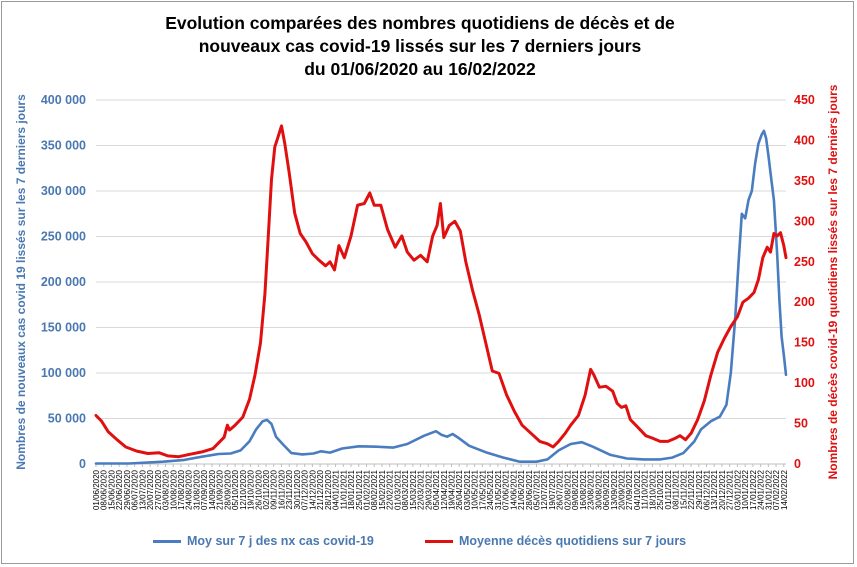 The height and width of the screenshot is (567, 857). Describe the element at coordinates (797, 464) in the screenshot. I see `y-tick-right-label: 0` at that location.